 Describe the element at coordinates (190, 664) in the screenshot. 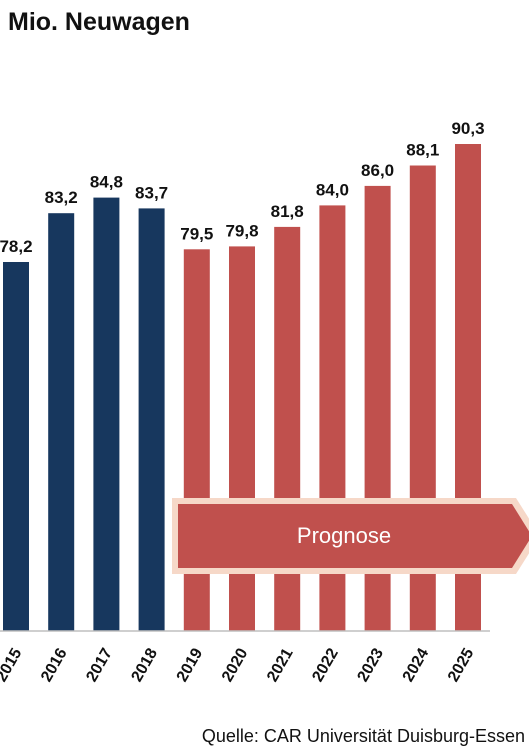

I see `x-tick-label-2019: 2019` at that location.